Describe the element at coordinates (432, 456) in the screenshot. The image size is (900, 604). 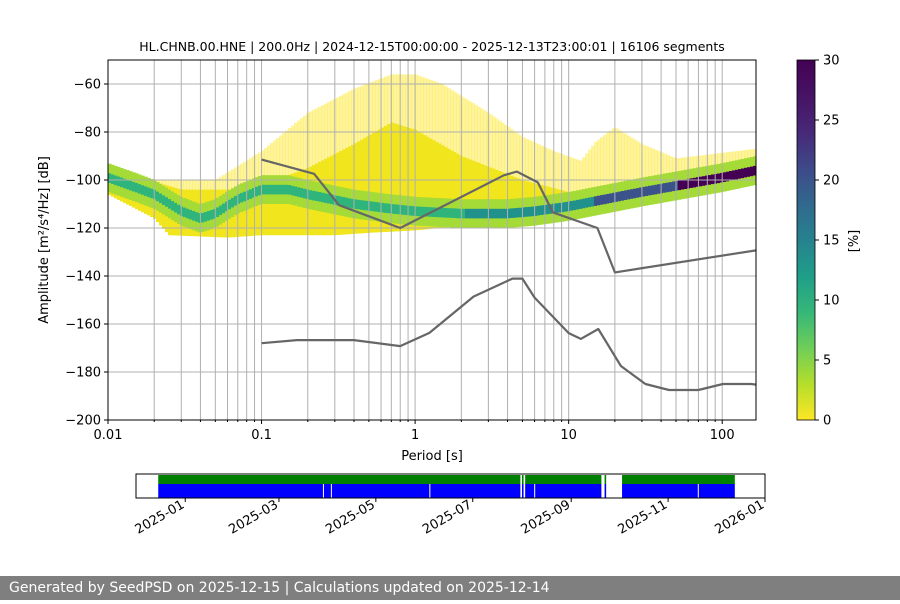
I see `x-axis-label: Period [s]` at that location.